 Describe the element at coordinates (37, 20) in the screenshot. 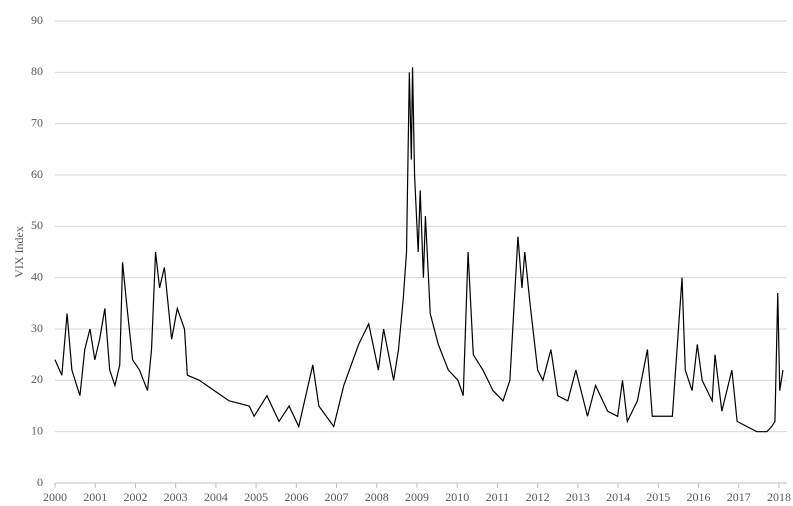

I see `y-tick-label: 90` at that location.